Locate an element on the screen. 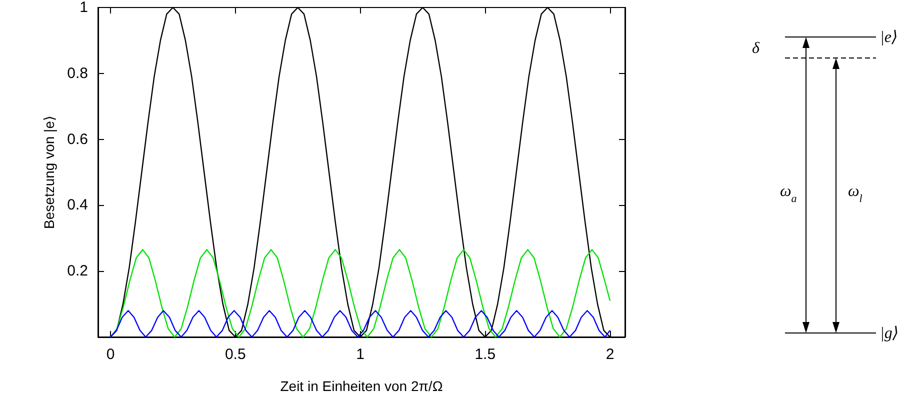 This screenshot has width=906, height=412. text: δ is located at coordinates (756, 48).